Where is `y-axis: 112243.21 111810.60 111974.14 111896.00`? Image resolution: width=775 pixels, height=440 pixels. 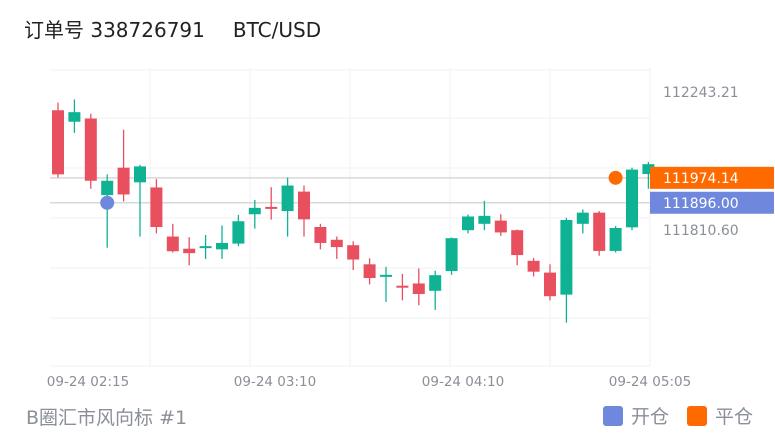 y-axis: 112243.21 111810.60 111974.14 111896.00 is located at coordinates (712, 162).